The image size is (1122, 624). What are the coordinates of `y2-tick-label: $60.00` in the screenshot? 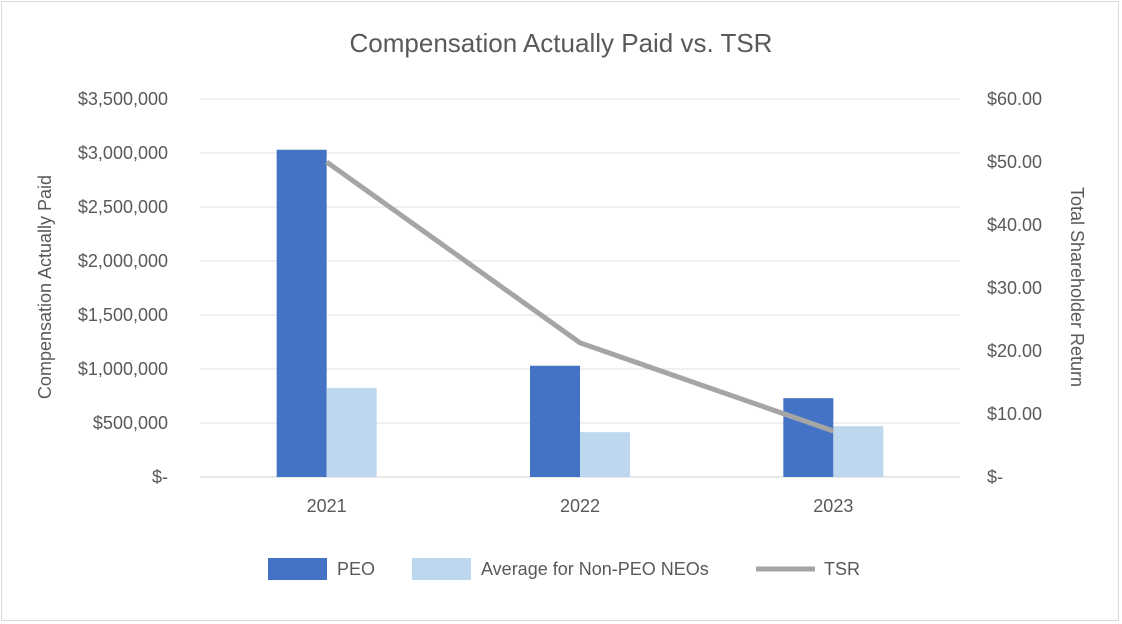 It's located at (1014, 99).